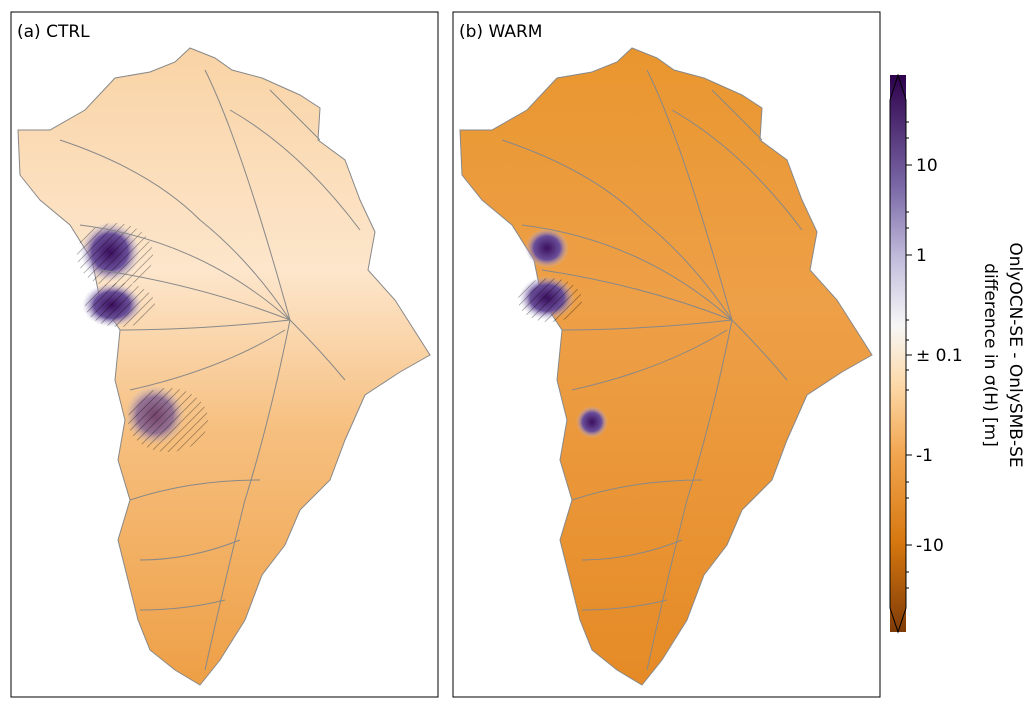 This screenshot has width=1036, height=713. Describe the element at coordinates (53, 32) in the screenshot. I see `panel-label: (a) CTRL` at that location.